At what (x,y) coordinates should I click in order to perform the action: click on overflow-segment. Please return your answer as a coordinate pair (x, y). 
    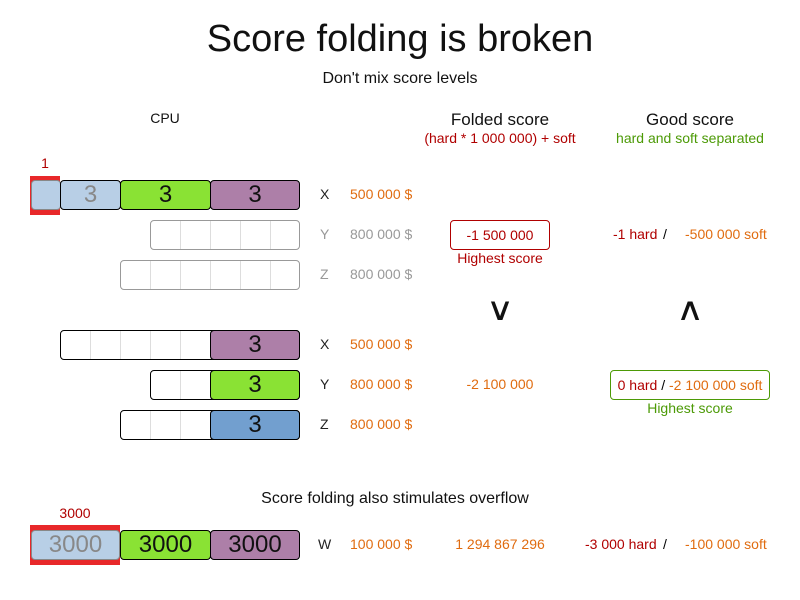
    Looking at the image, I should click on (46, 195).